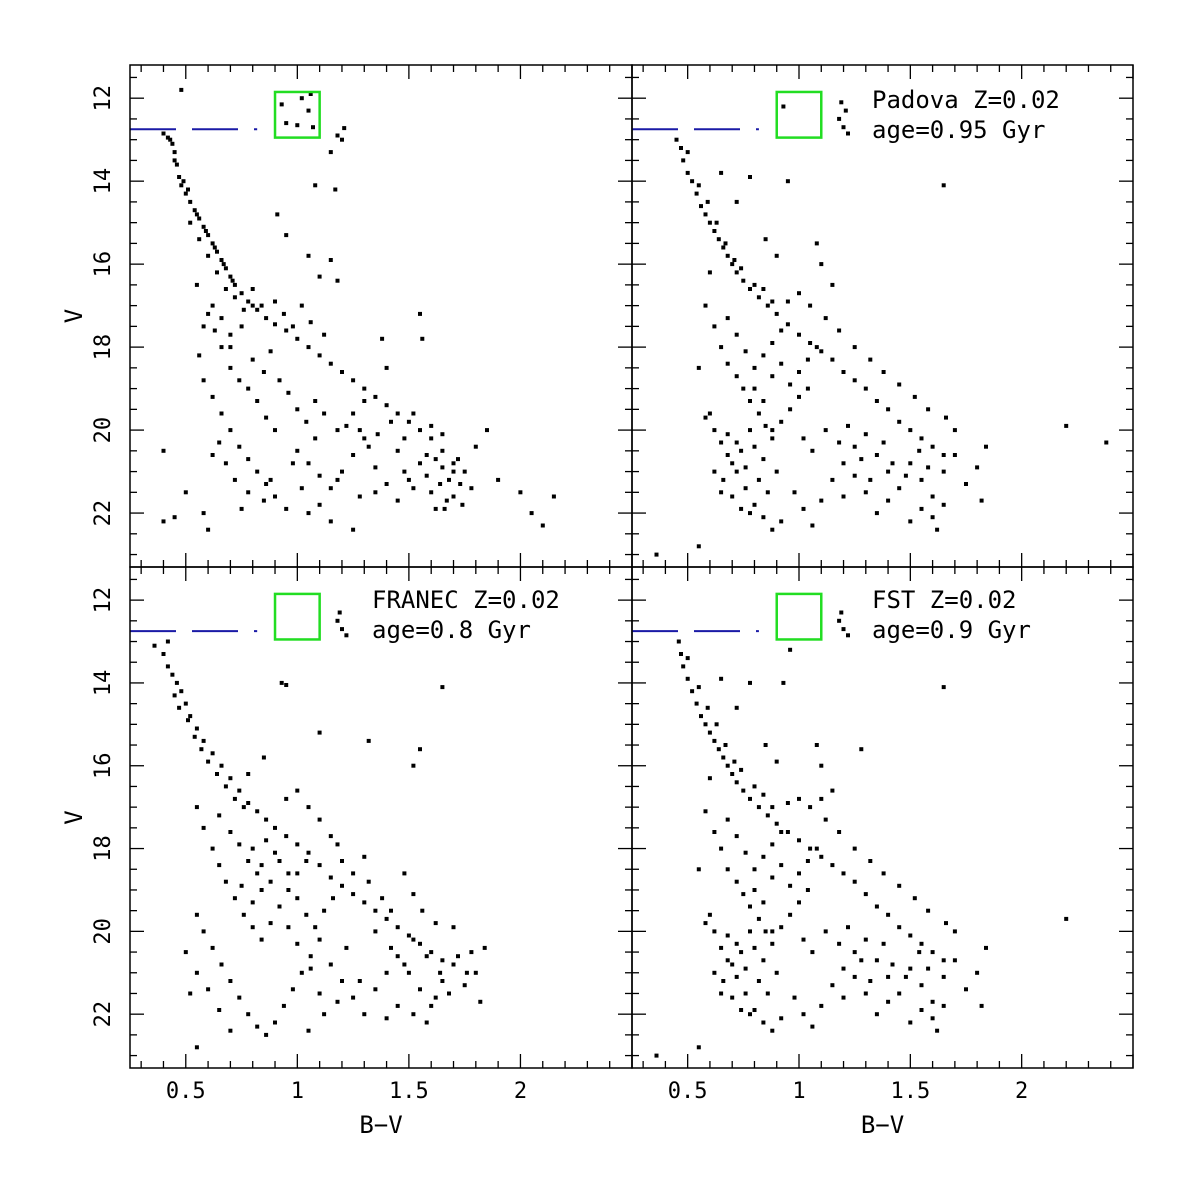 The width and height of the screenshot is (1196, 1196). Describe the element at coordinates (297, 1091) in the screenshot. I see `x-tick-label: 1` at that location.